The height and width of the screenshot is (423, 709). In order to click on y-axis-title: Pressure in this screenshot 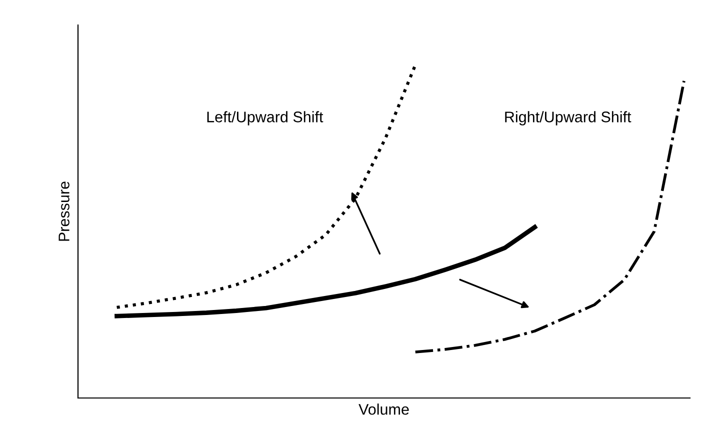, I will do `click(64, 211)`.